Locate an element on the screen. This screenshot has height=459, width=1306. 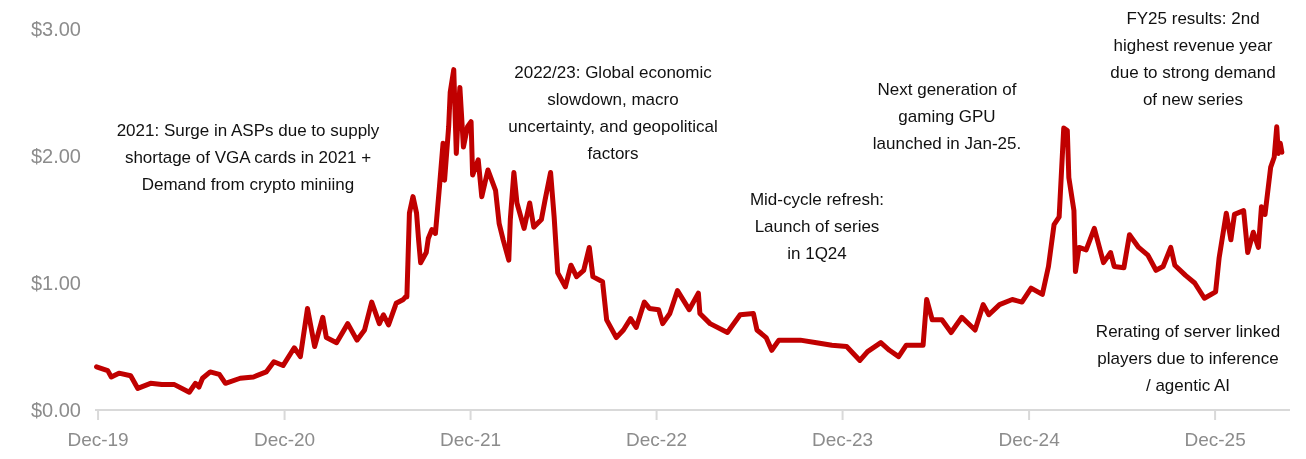
y-tick-label: $1.00 is located at coordinates (55, 283).